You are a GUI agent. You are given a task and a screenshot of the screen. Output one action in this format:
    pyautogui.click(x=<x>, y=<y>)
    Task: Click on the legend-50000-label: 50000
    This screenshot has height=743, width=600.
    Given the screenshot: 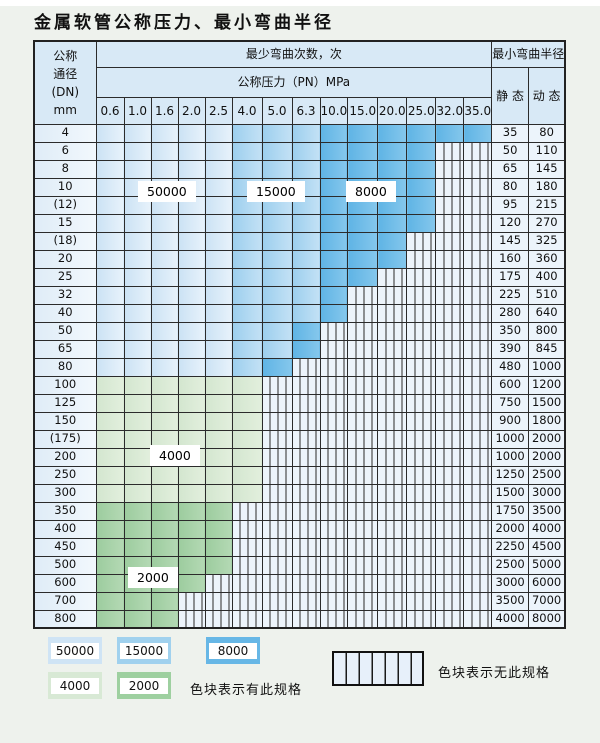 What is the action you would take?
    pyautogui.click(x=75, y=650)
    